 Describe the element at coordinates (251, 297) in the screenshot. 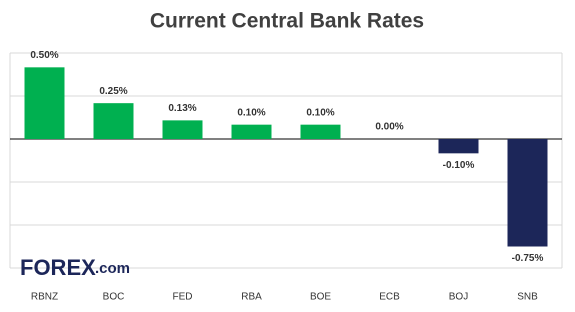

I see `x-tick-label: RBA` at that location.